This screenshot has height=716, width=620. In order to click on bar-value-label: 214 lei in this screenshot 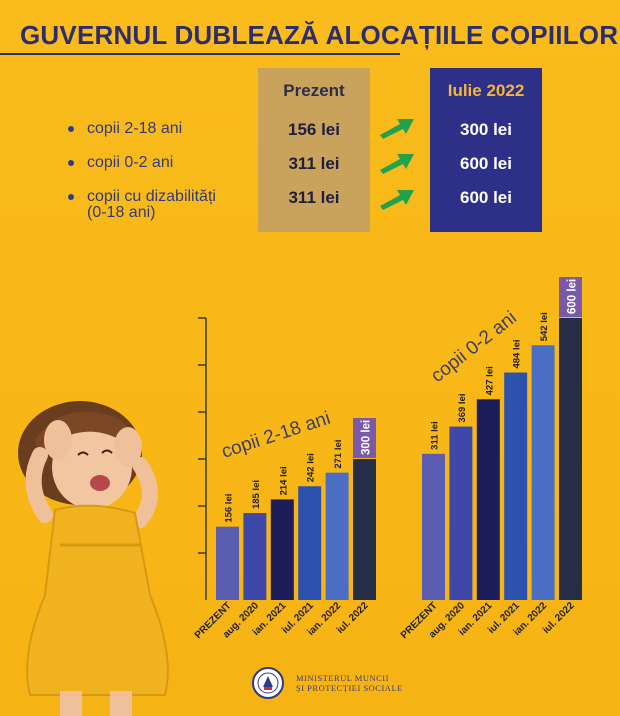, I will do `click(283, 480)`.